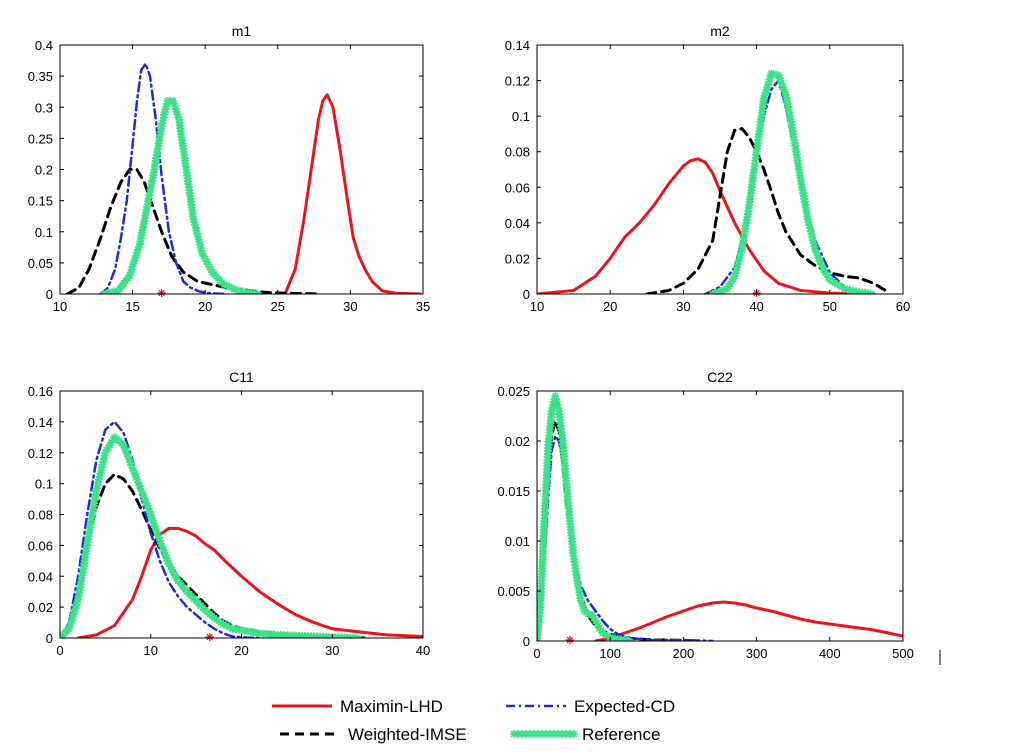  Describe the element at coordinates (757, 653) in the screenshot. I see `x-tick-label: 300` at that location.